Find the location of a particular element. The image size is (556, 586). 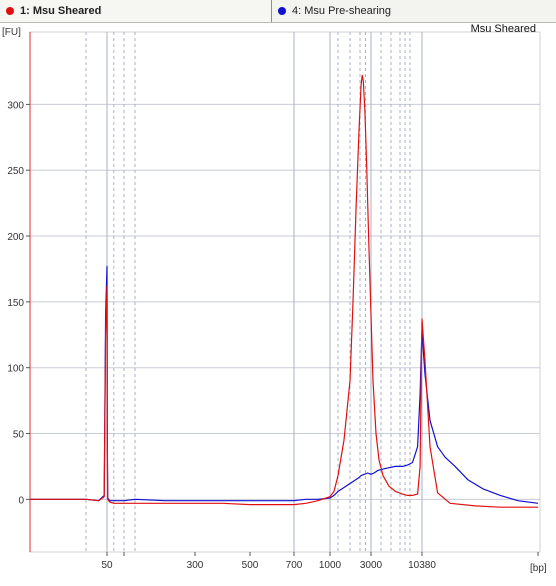

tab-label: 4: Msu Pre-shearing is located at coordinates (342, 11).